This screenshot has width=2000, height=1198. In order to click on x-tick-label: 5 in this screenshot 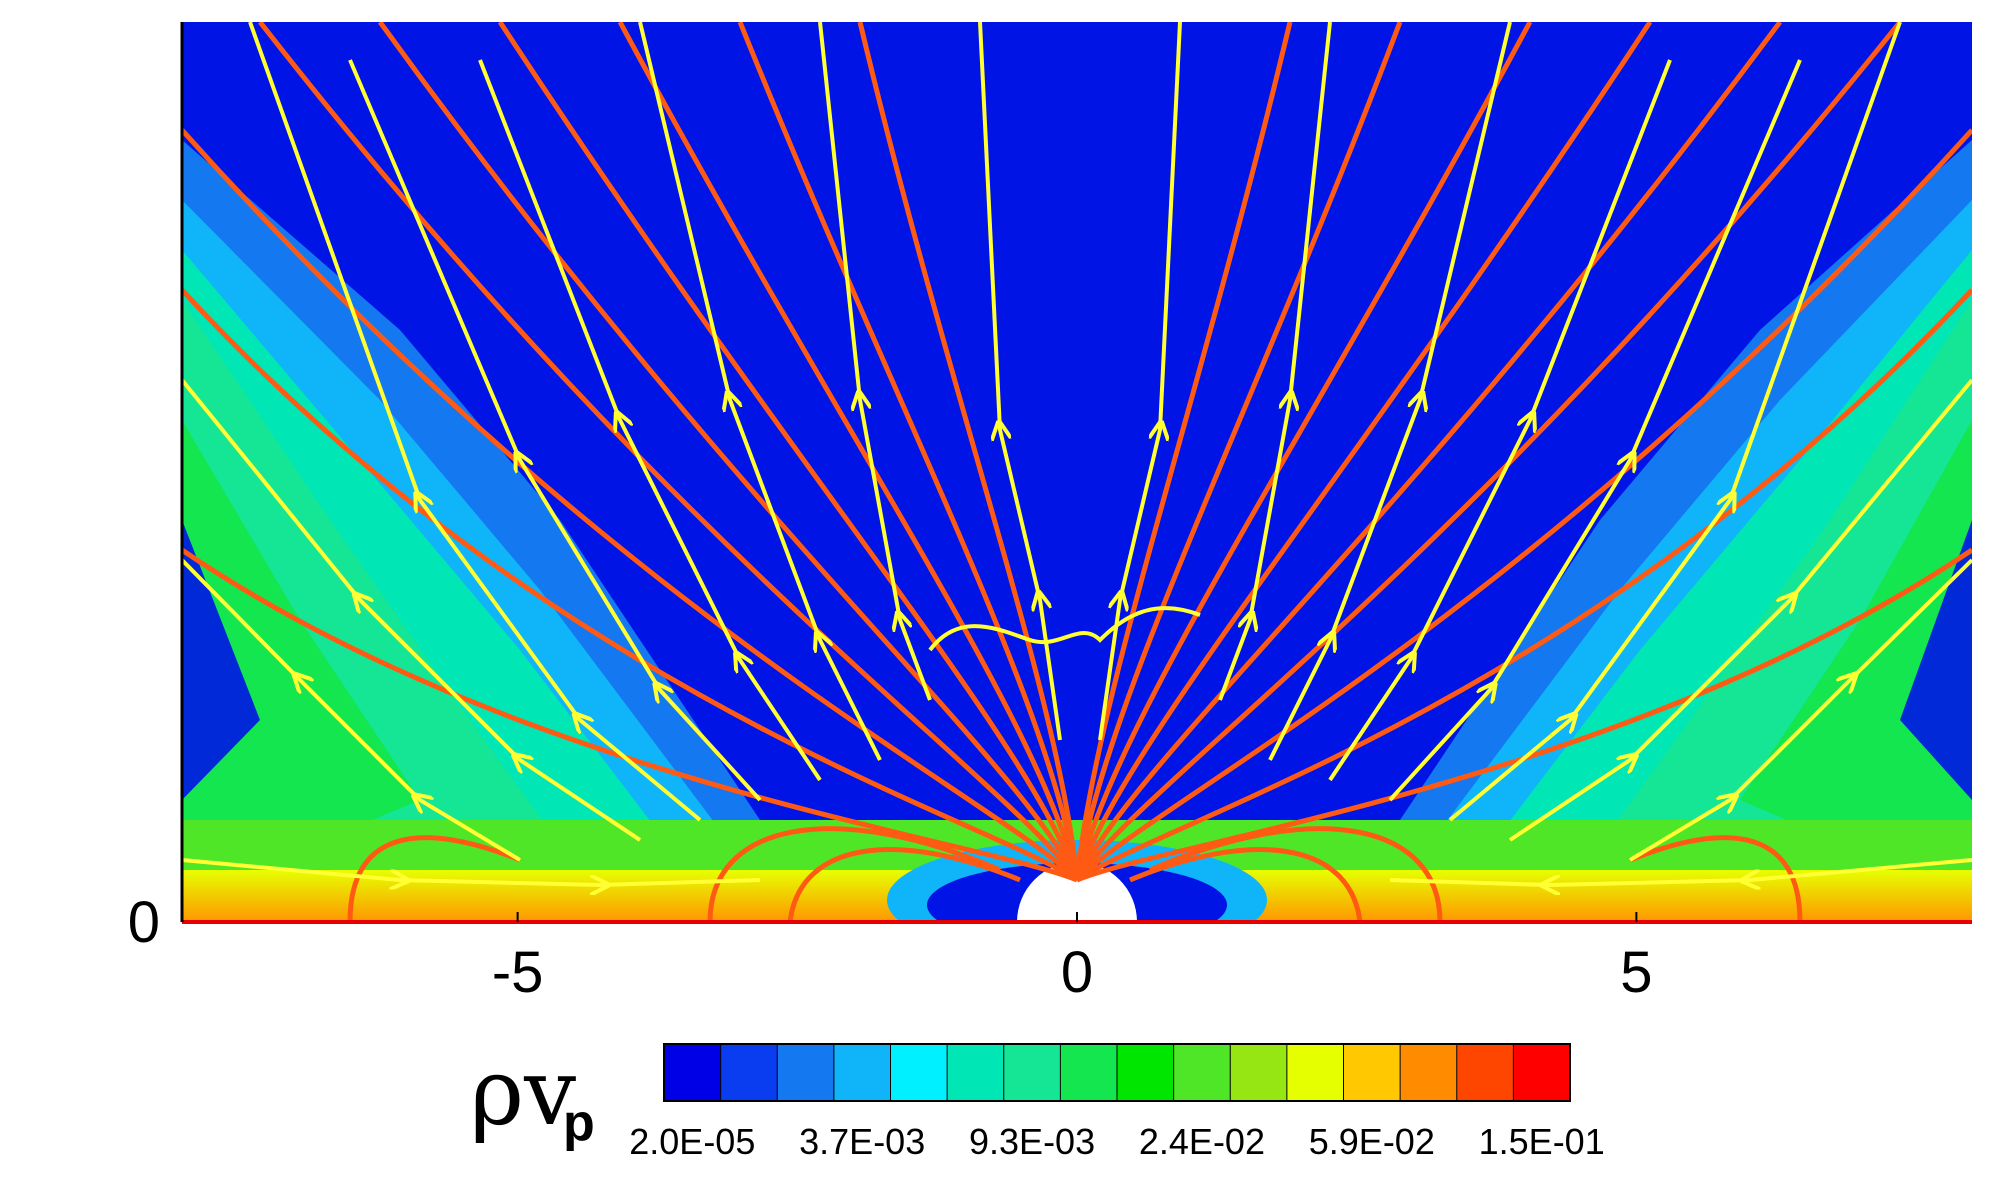, I will do `click(1636, 972)`.